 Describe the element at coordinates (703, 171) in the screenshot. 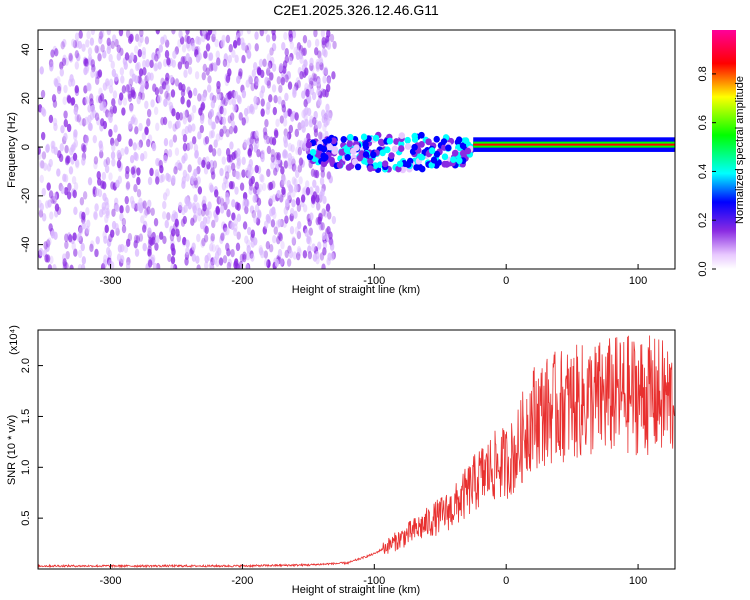

I see `colorbar-tick-label-2: 0.4` at that location.